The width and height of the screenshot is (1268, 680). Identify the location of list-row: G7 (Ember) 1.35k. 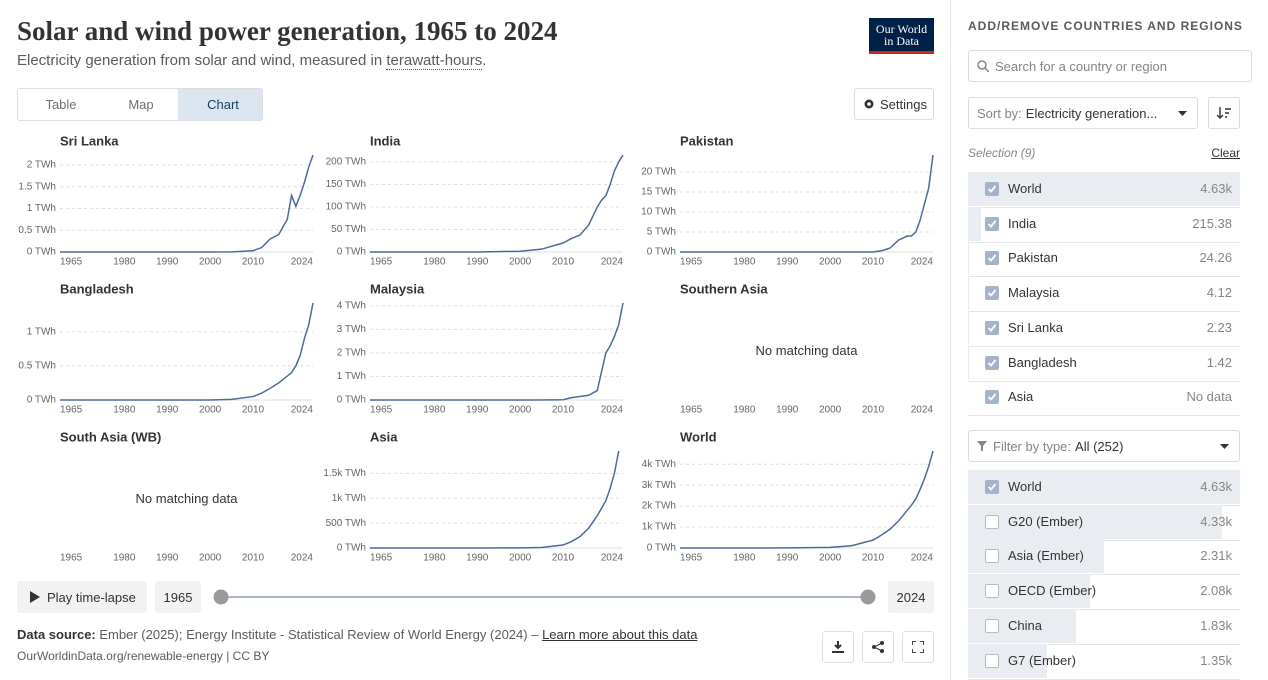
(1104, 661).